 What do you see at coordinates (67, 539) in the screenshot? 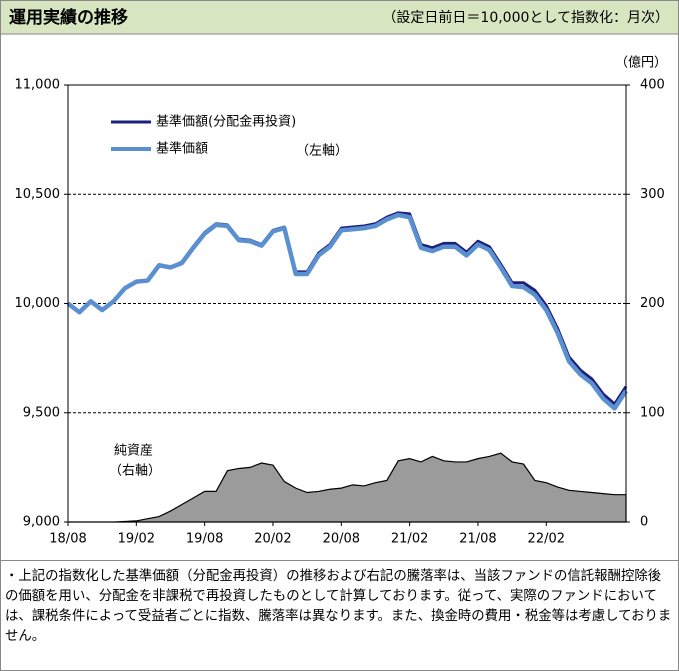
I see `x-tick-label: 18/08` at bounding box center [67, 539].